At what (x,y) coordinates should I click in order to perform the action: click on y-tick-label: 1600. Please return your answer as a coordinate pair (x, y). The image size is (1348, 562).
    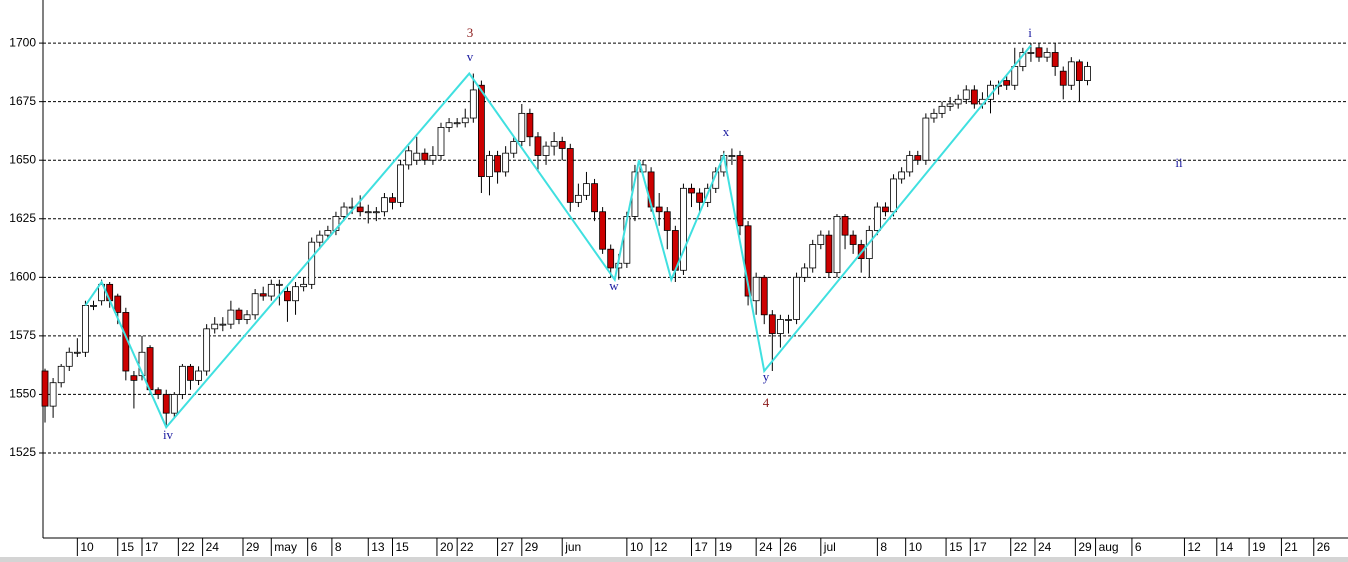
    Looking at the image, I should click on (22, 276).